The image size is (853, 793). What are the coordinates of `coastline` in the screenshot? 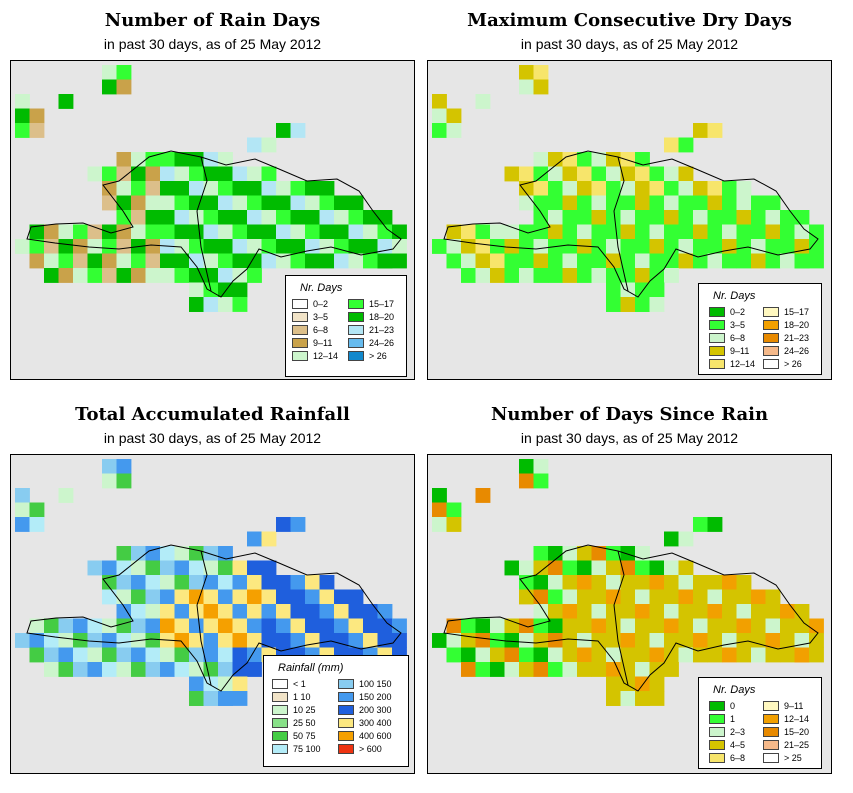 It's located at (214, 618).